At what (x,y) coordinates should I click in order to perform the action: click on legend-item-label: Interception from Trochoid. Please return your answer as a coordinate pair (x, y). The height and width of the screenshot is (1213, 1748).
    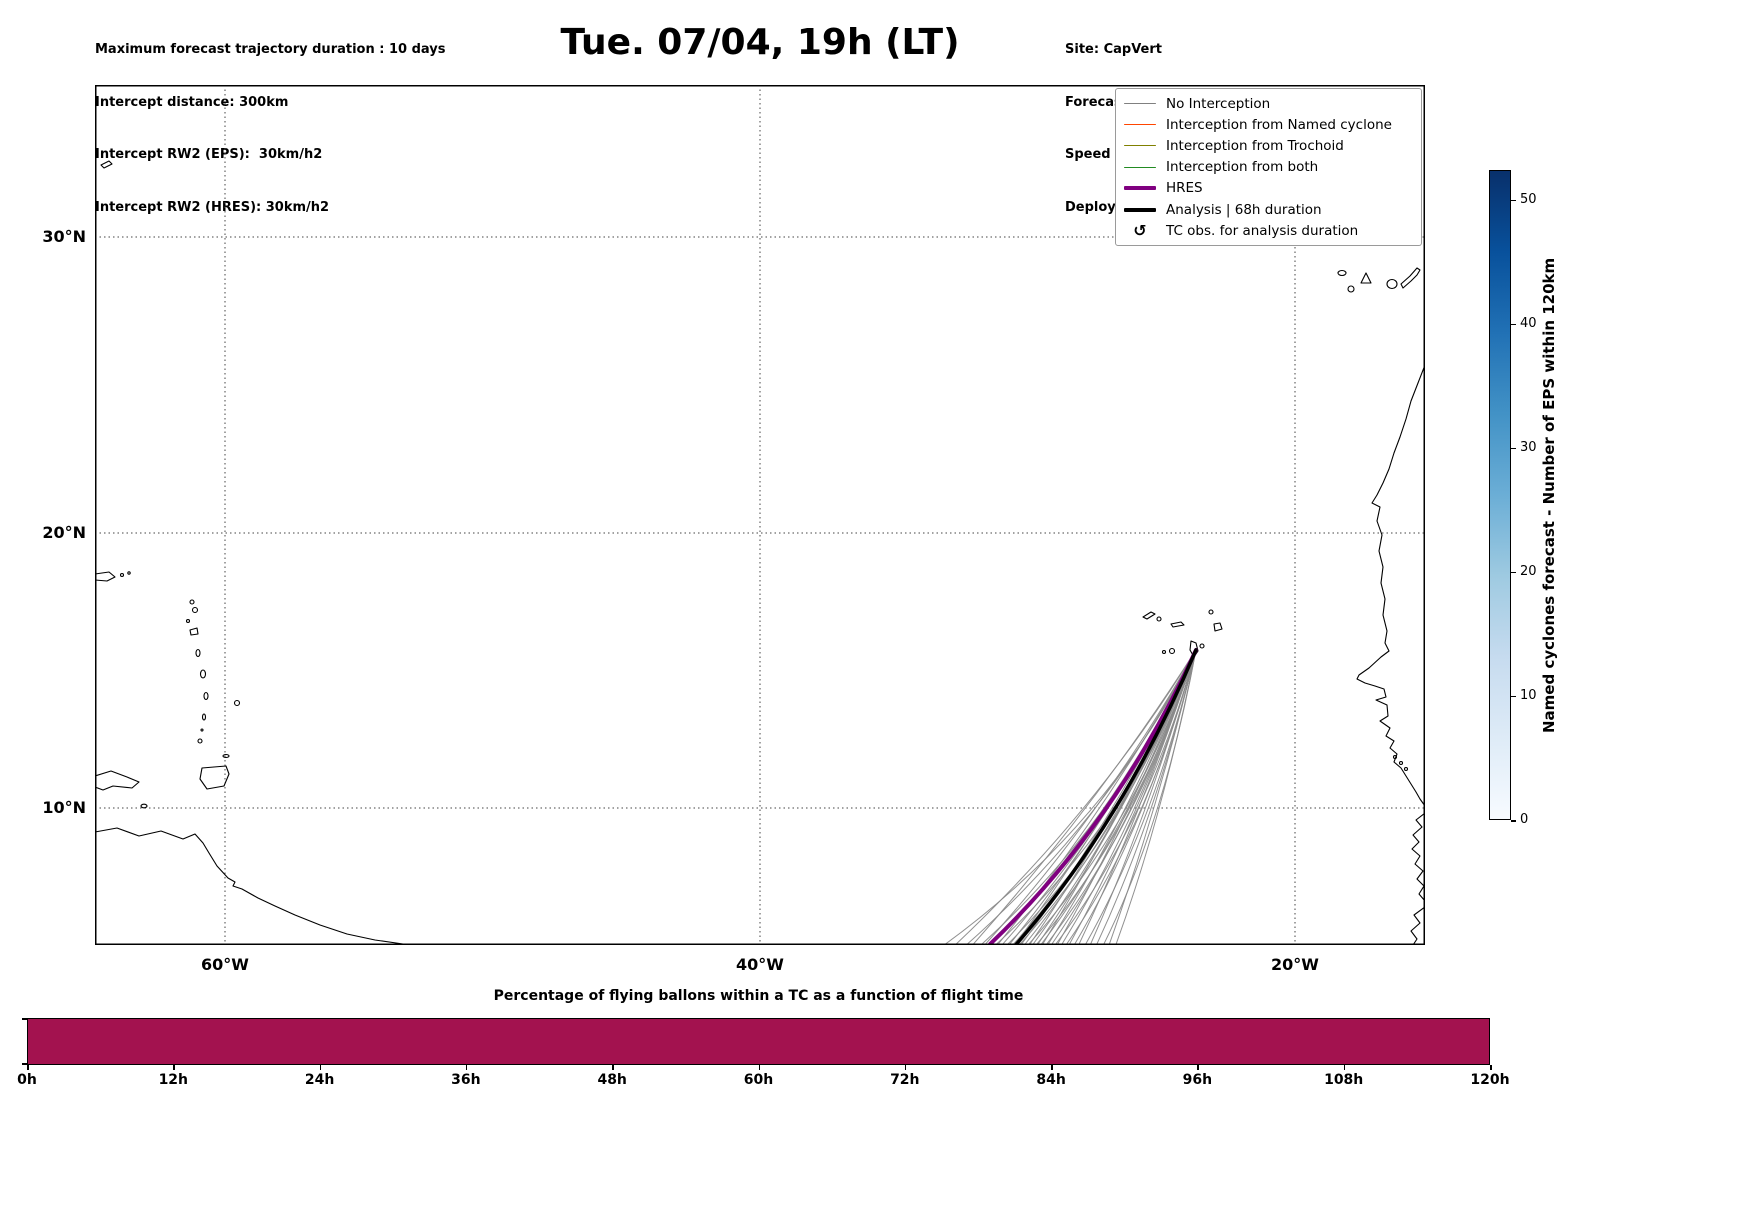
    Looking at the image, I should click on (1255, 145).